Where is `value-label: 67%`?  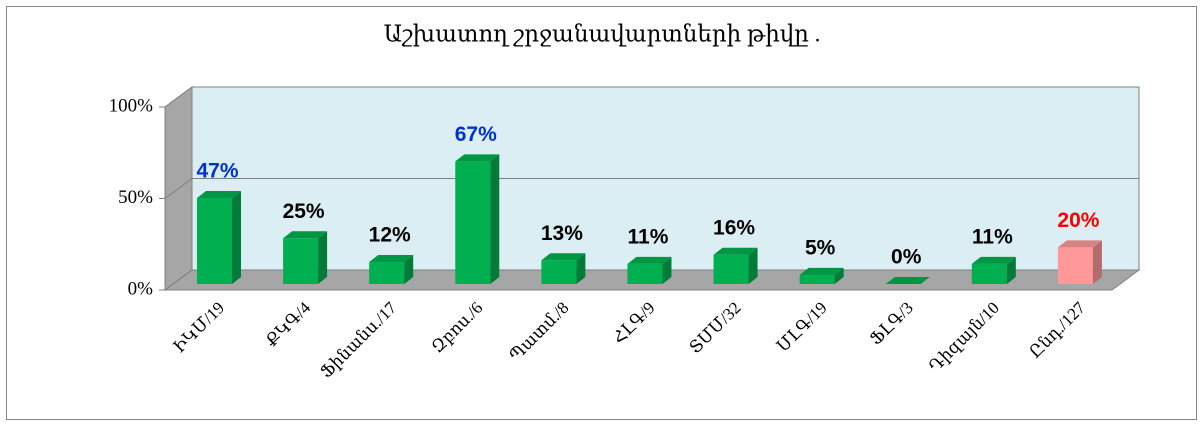
value-label: 67% is located at coordinates (476, 134).